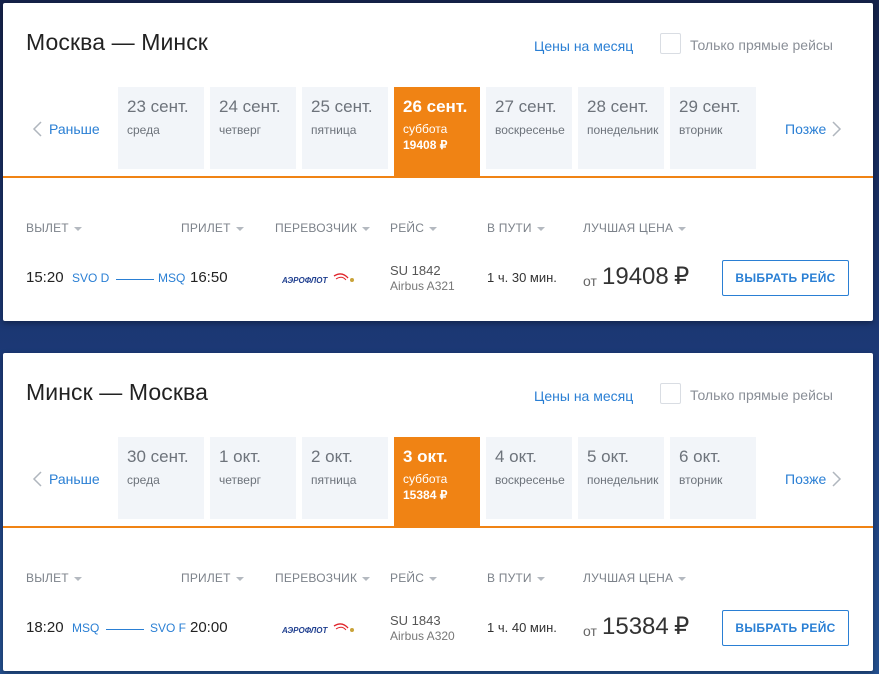 This screenshot has width=879, height=674. Describe the element at coordinates (334, 130) in the screenshot. I see `date-weekday: пятница` at that location.